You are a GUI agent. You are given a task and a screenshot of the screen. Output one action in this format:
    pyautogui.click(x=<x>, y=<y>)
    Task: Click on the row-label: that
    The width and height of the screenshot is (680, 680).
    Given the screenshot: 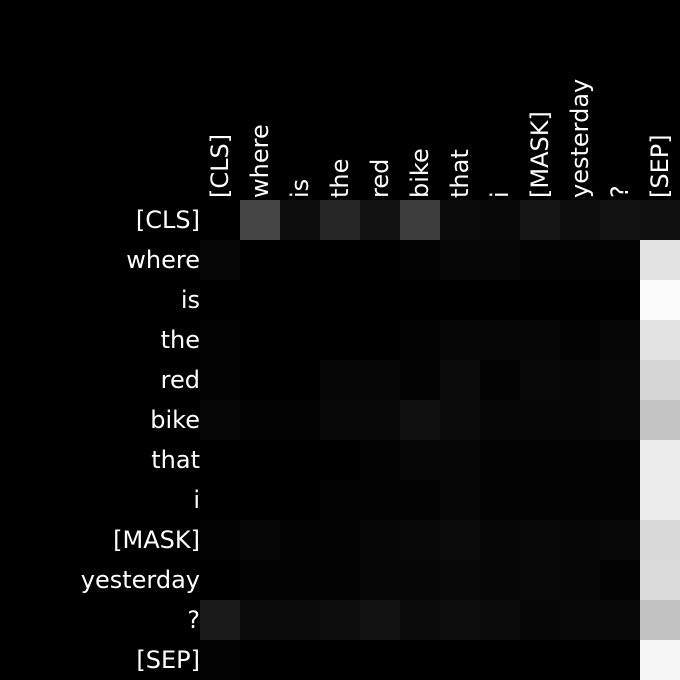 What is the action you would take?
    pyautogui.click(x=175, y=460)
    